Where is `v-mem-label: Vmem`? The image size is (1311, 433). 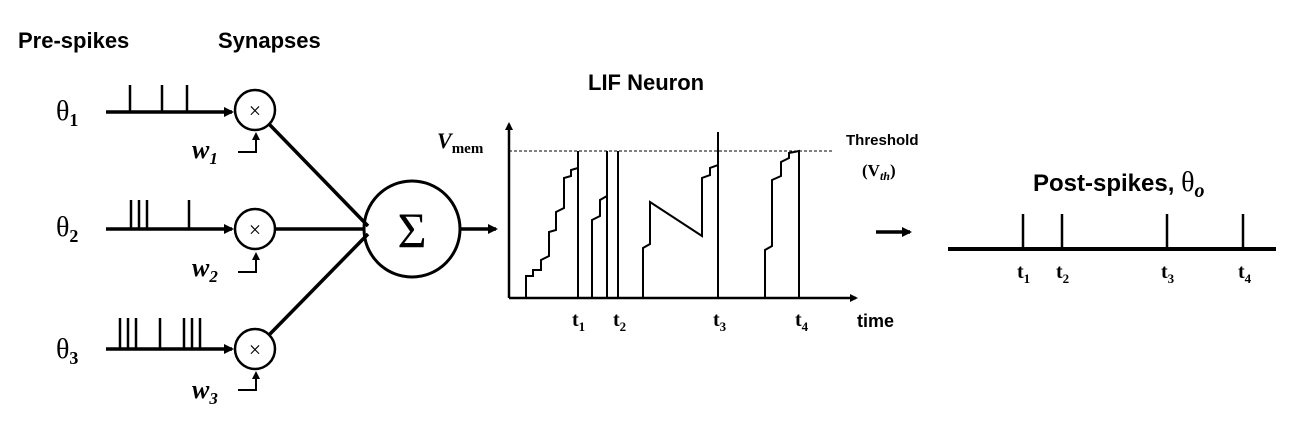 v-mem-label: Vmem is located at coordinates (460, 142).